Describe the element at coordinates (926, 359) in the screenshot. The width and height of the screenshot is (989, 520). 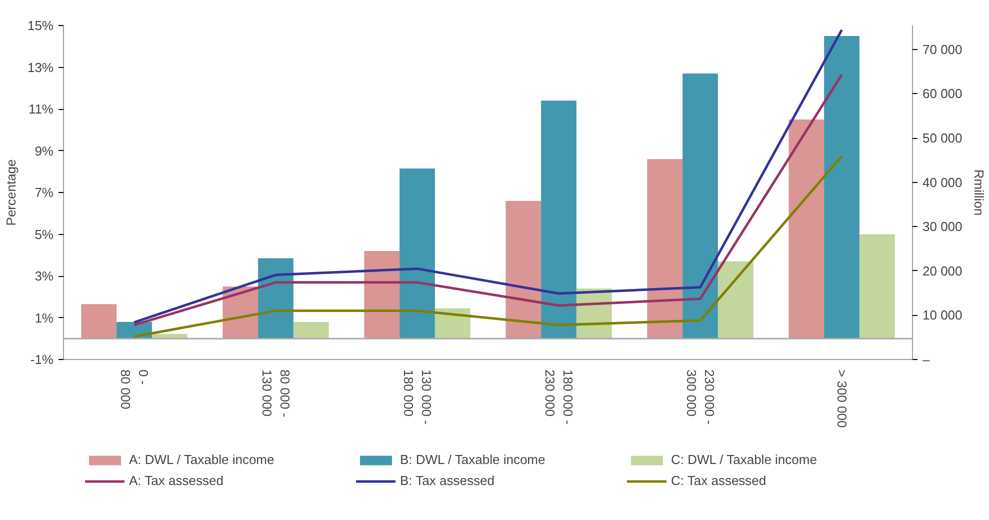
I see `y2-tick-label: –` at that location.